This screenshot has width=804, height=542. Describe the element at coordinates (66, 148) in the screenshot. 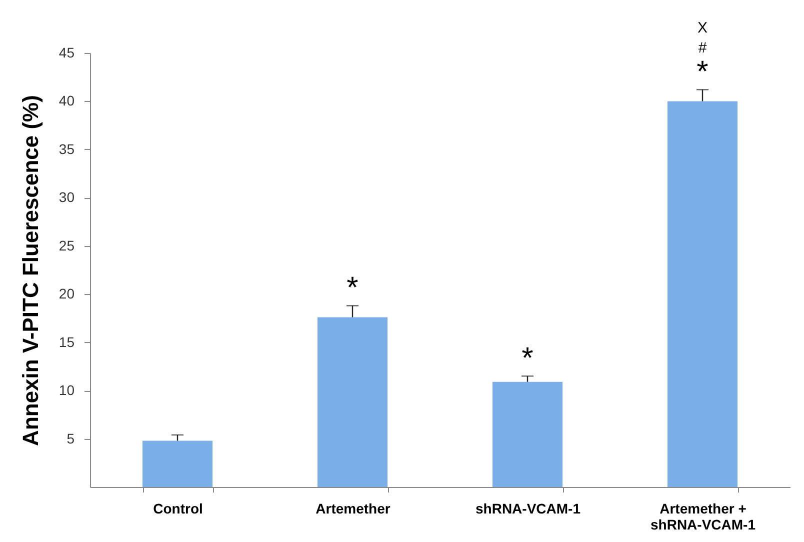

I see `y-tick-label: 35` at that location.